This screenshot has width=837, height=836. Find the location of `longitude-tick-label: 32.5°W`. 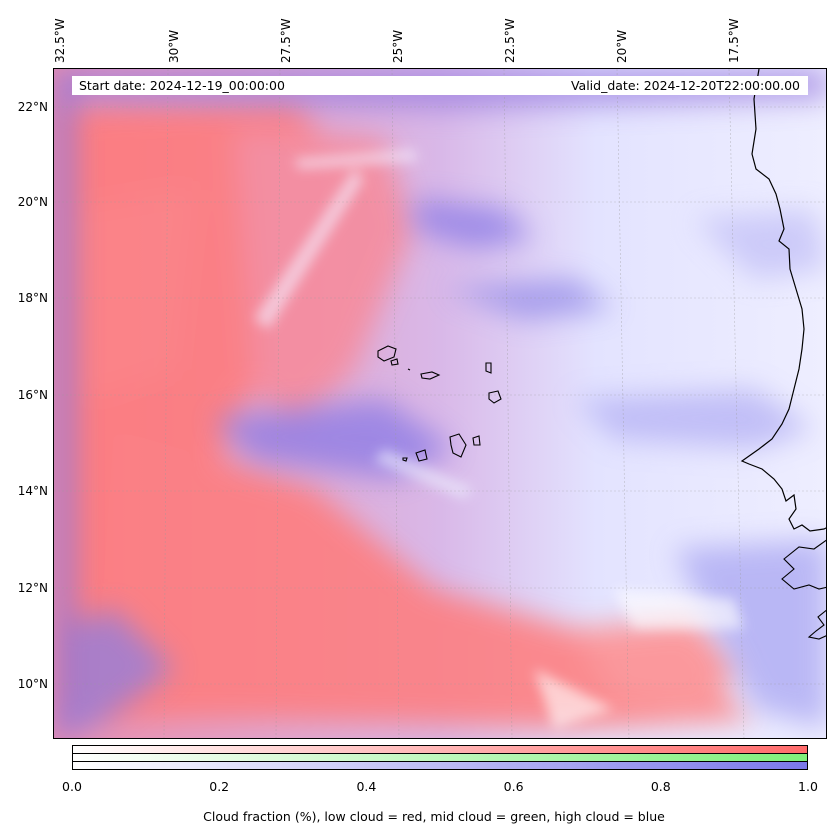

longitude-tick-label: 32.5°W is located at coordinates (60, 40).